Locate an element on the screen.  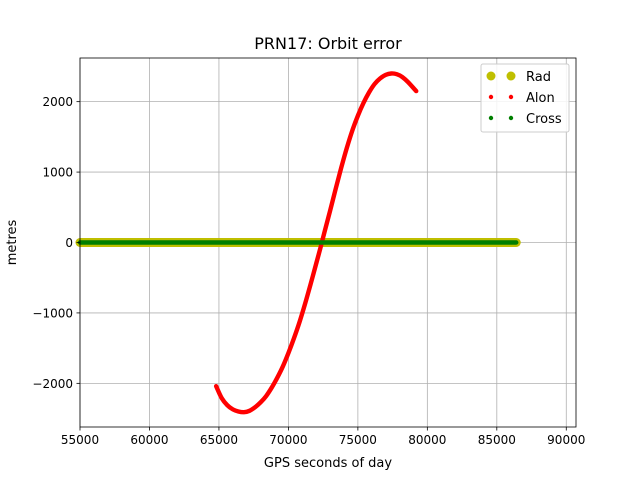
chart-title: PRN17: Orbit error is located at coordinates (328, 43).